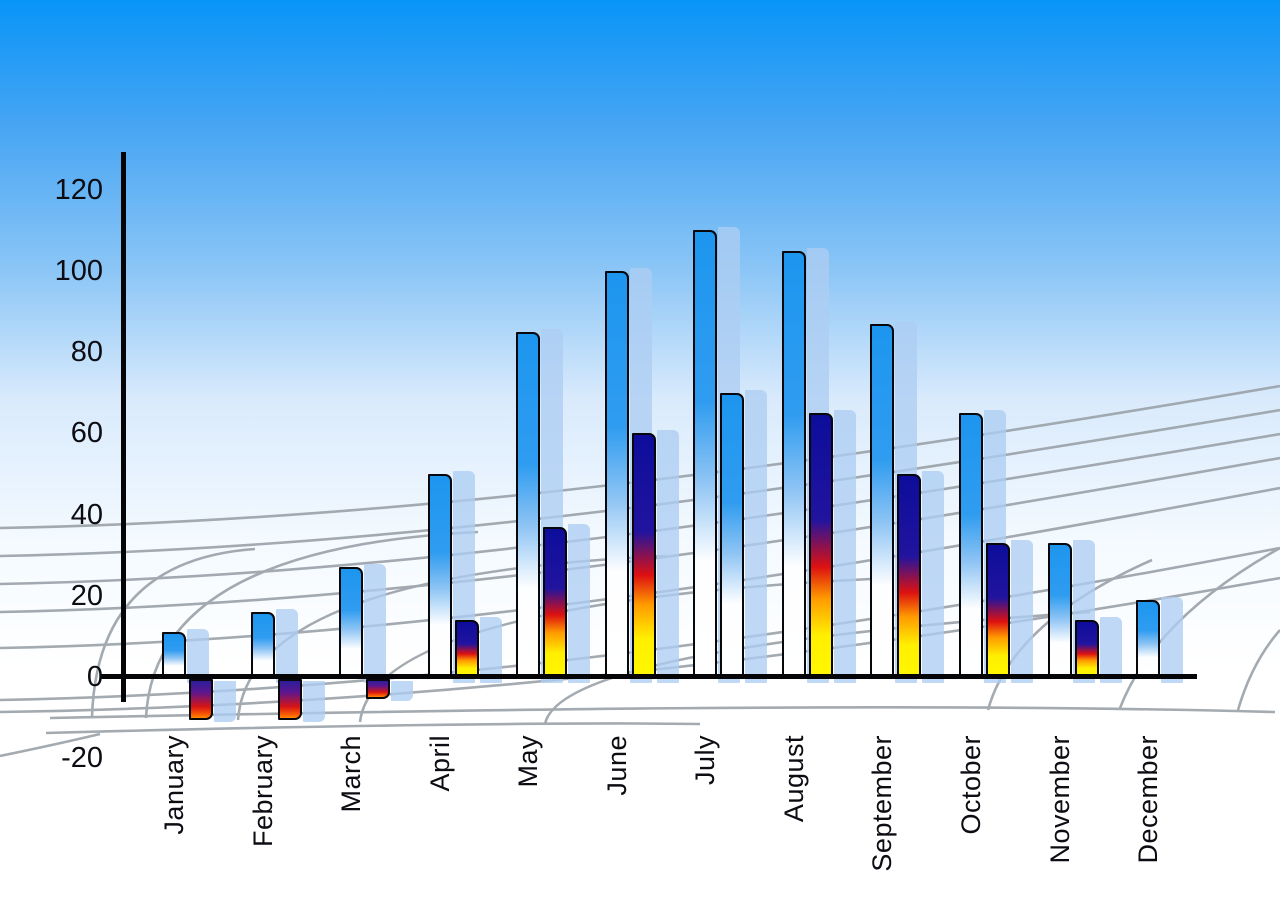 The width and height of the screenshot is (1280, 905). I want to click on bar-primary-June, so click(616, 475).